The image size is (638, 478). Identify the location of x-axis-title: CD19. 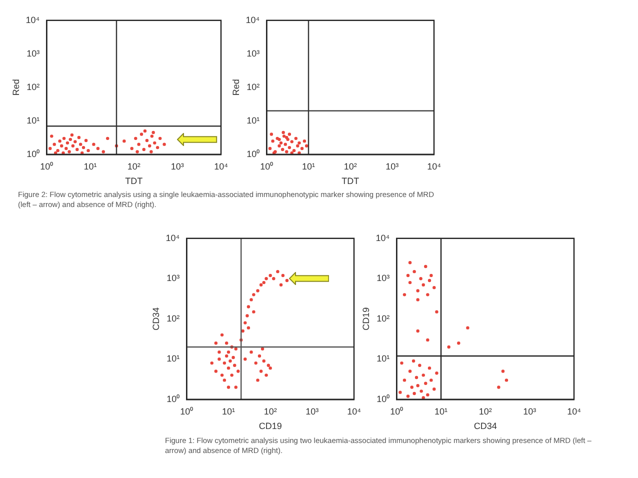
(270, 426).